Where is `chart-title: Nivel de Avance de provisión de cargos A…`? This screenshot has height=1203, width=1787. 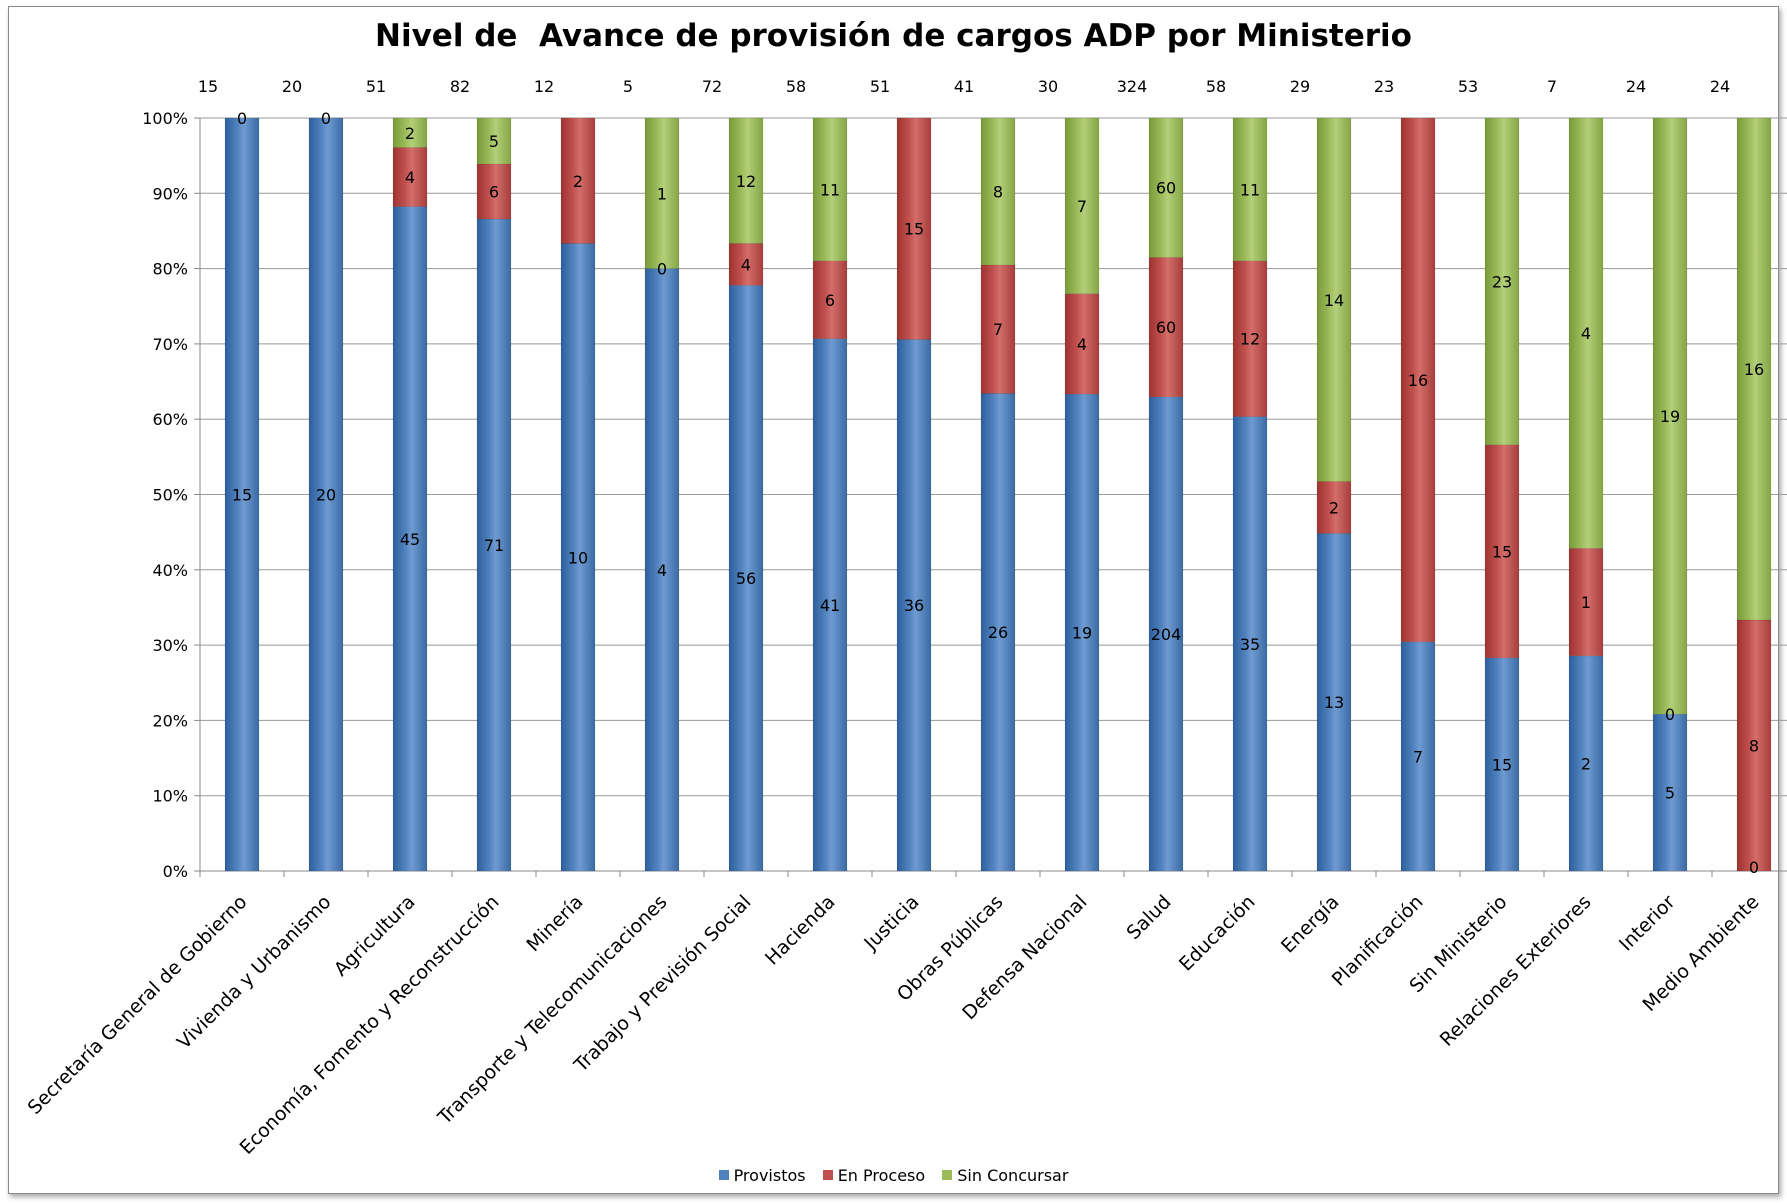
chart-title: Nivel de Avance de provisión de cargos A… is located at coordinates (893, 36).